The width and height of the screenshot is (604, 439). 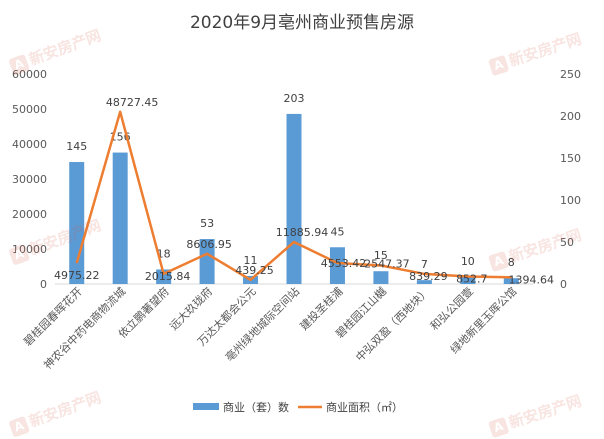 What do you see at coordinates (29, 74) in the screenshot?
I see `left-axis-tick-label: 60000` at bounding box center [29, 74].